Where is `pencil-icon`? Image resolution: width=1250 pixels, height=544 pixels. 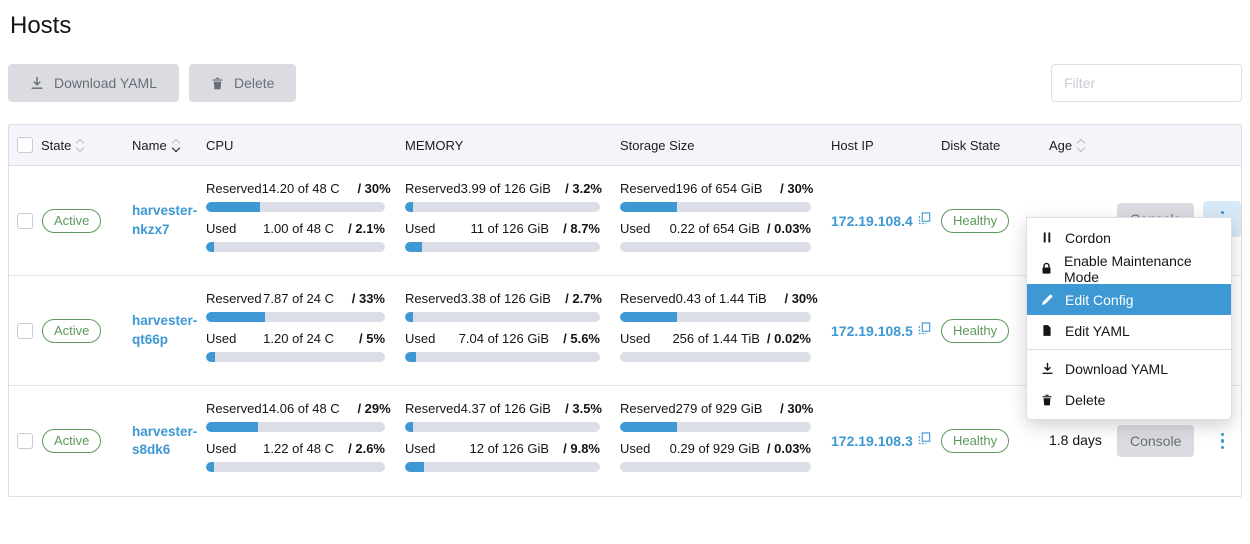 pencil-icon is located at coordinates (1047, 299).